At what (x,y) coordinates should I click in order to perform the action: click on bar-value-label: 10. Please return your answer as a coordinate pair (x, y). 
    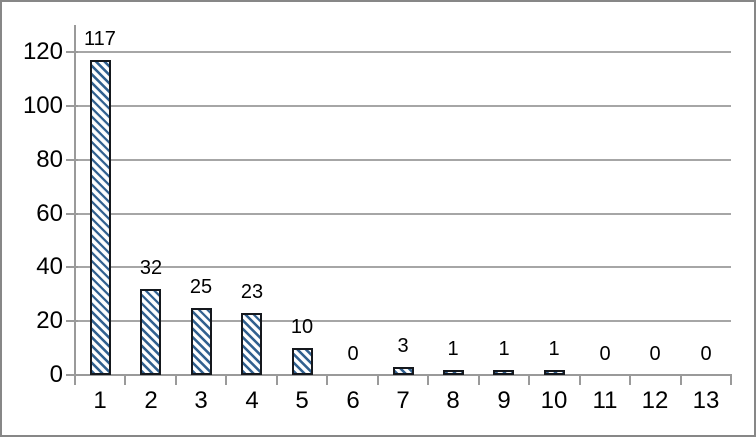
    Looking at the image, I should click on (302, 327).